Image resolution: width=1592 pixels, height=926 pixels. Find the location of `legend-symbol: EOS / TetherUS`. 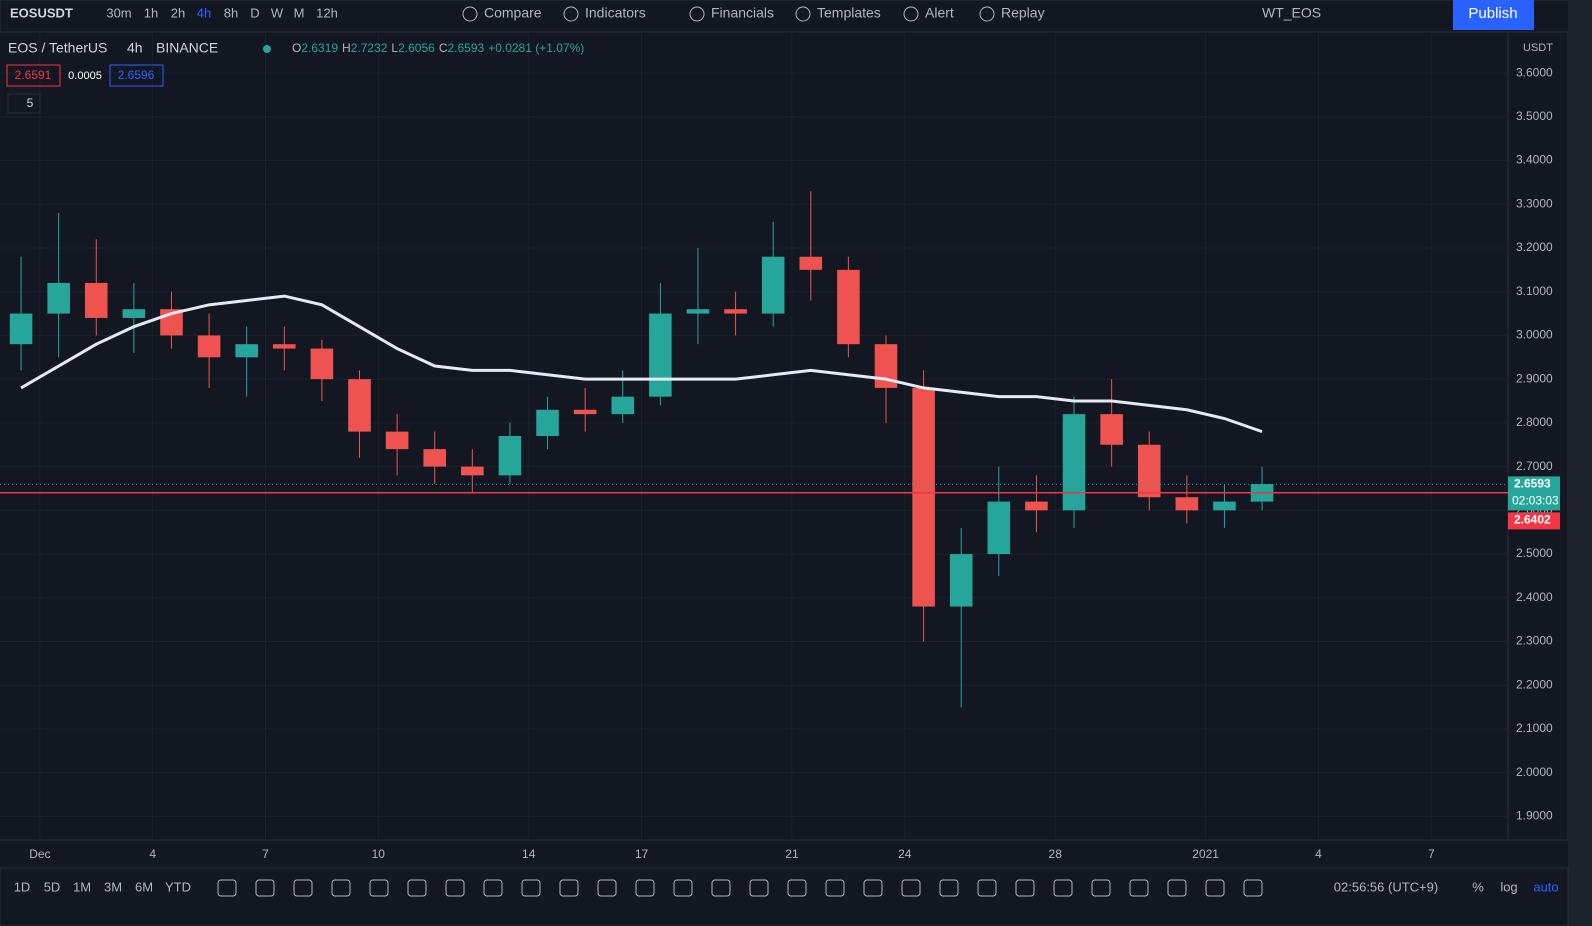

legend-symbol: EOS / TetherUS is located at coordinates (57, 48).